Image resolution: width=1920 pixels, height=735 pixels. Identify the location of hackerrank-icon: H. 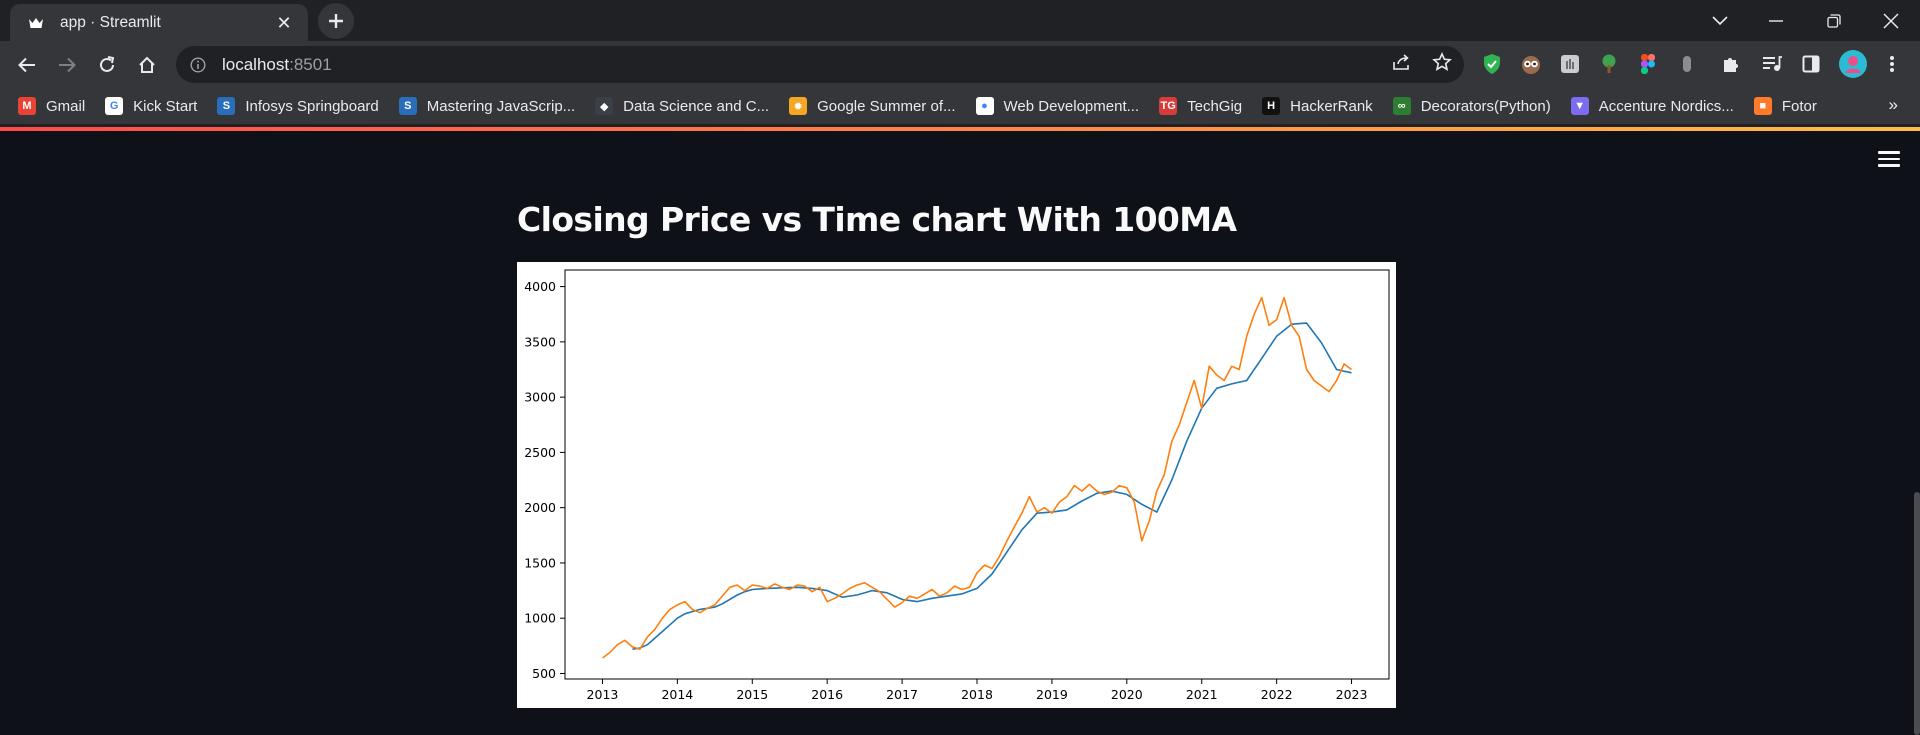
(1271, 106).